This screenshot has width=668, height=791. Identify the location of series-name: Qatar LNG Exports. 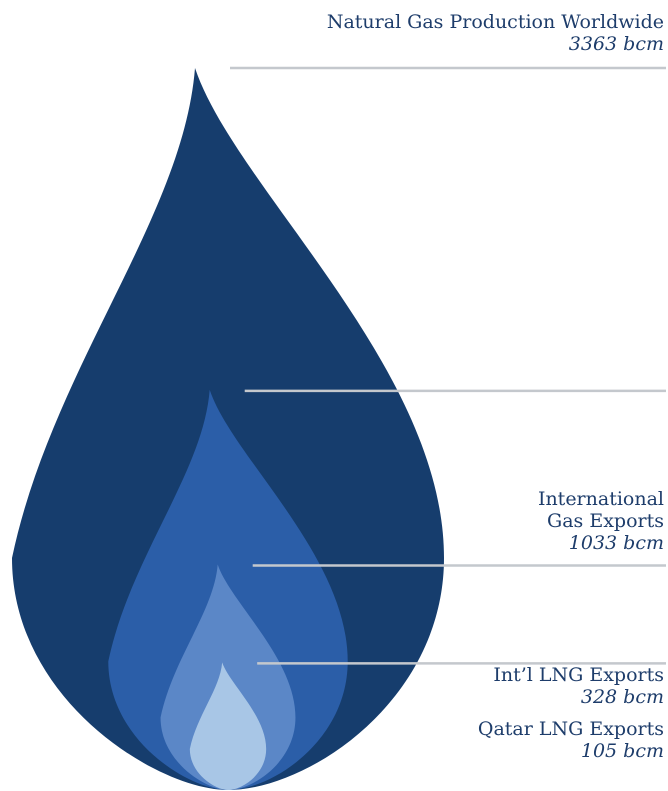
(570, 729).